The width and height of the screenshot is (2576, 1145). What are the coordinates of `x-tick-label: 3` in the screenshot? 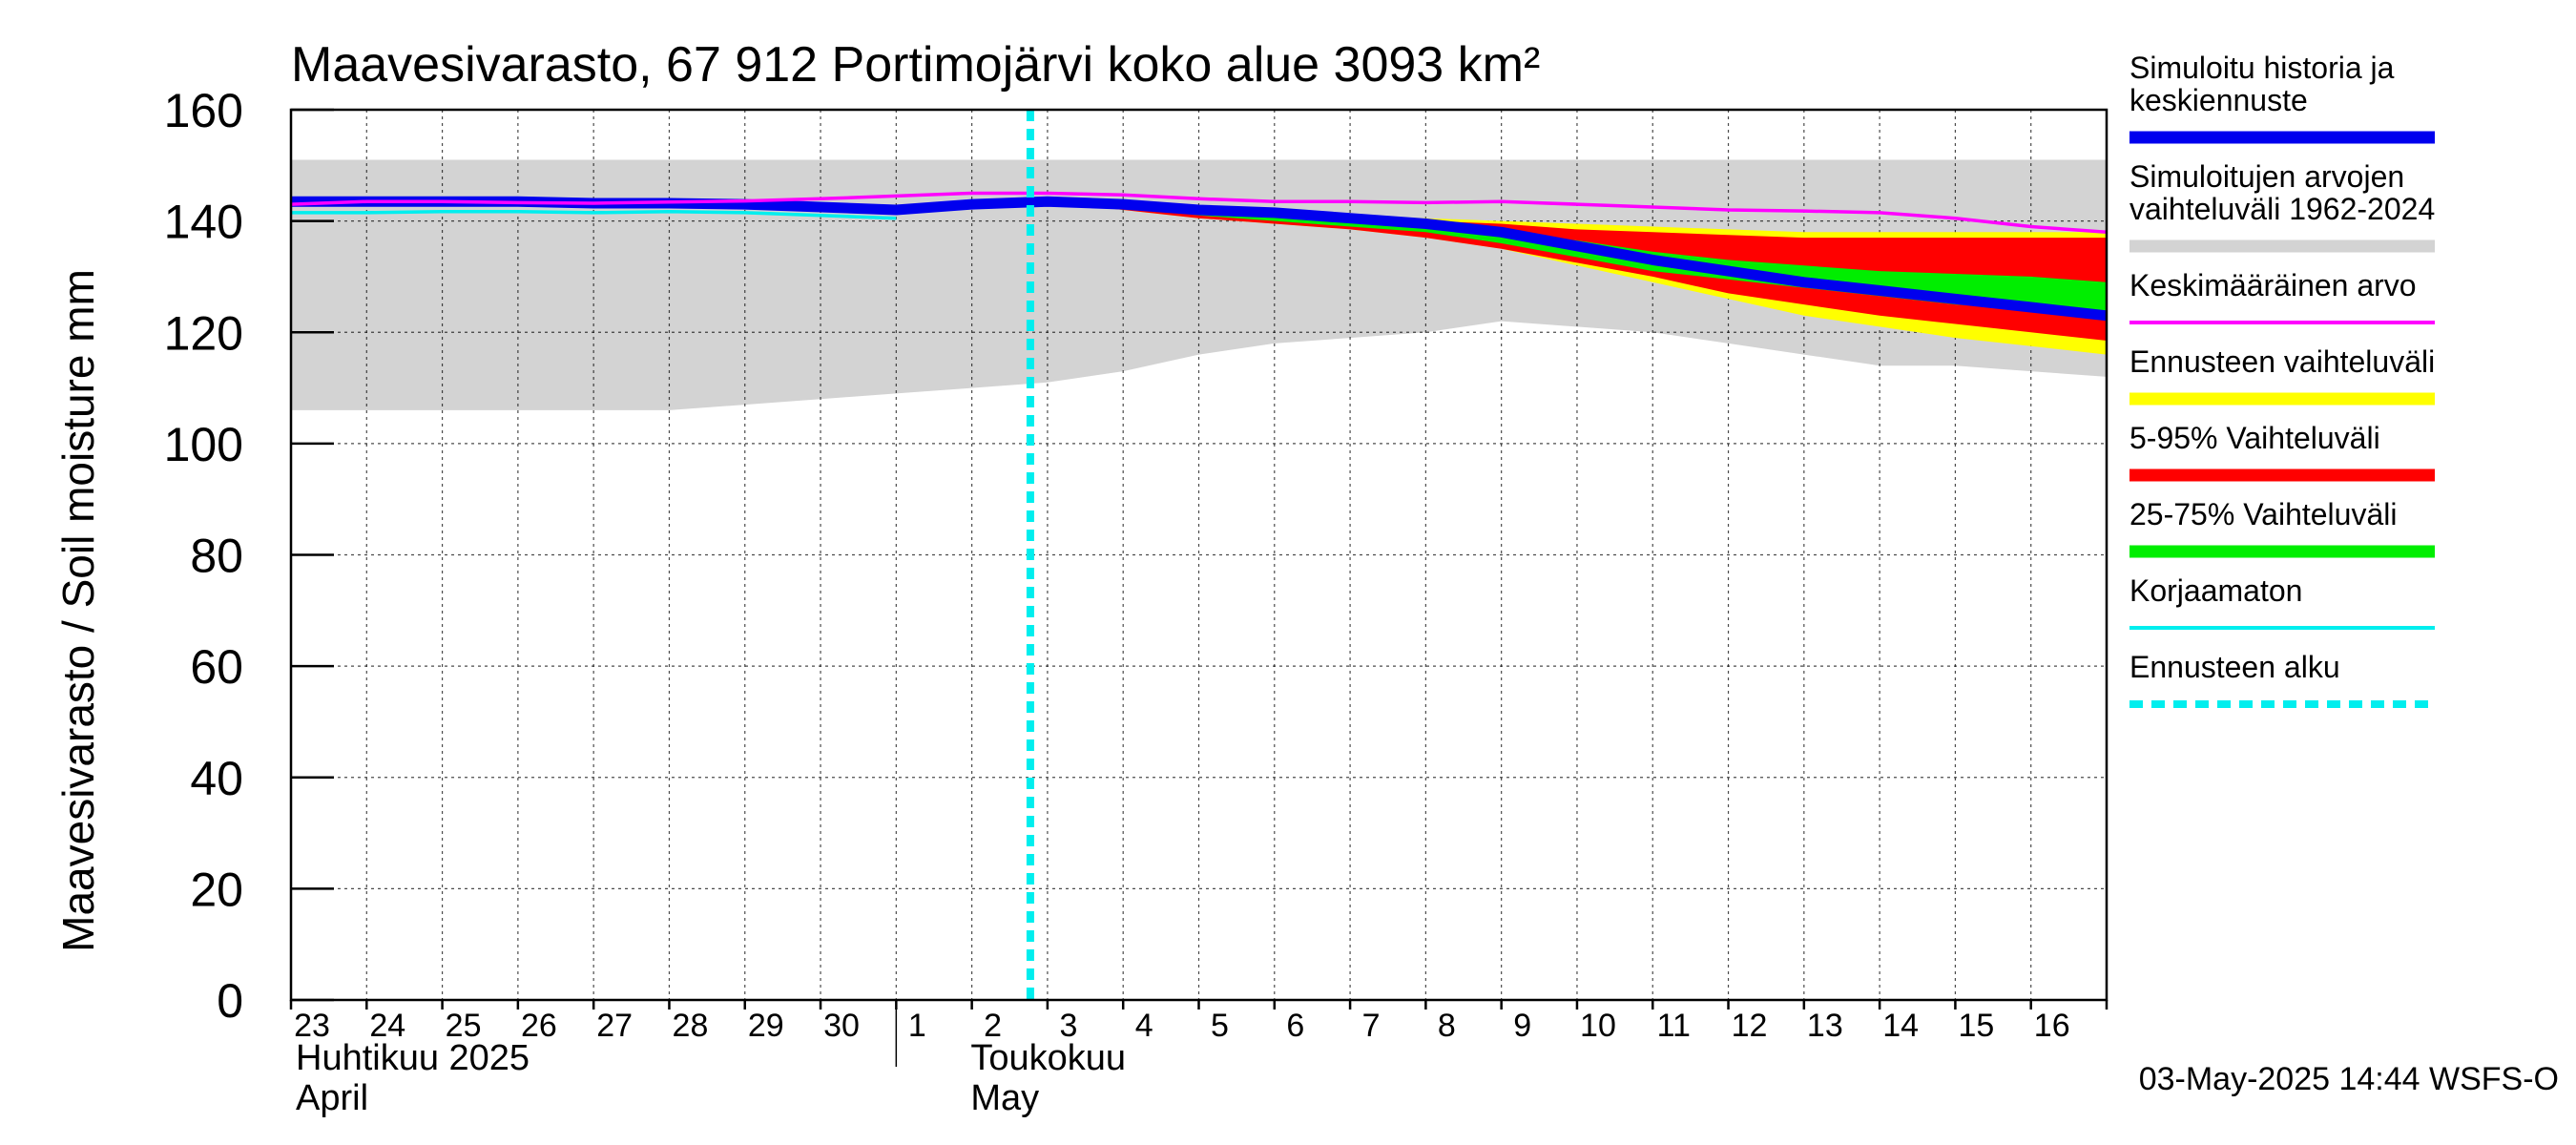 It's located at (1068, 1026).